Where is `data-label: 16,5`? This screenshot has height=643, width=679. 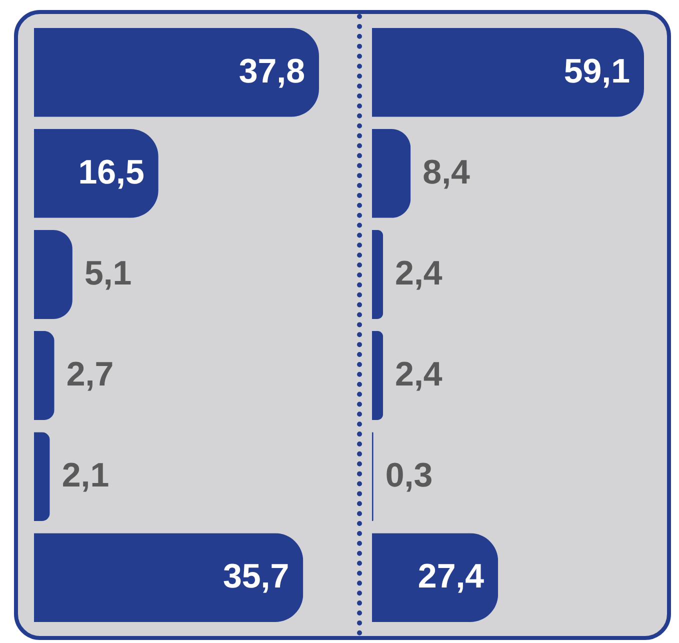
data-label: 16,5 is located at coordinates (111, 172).